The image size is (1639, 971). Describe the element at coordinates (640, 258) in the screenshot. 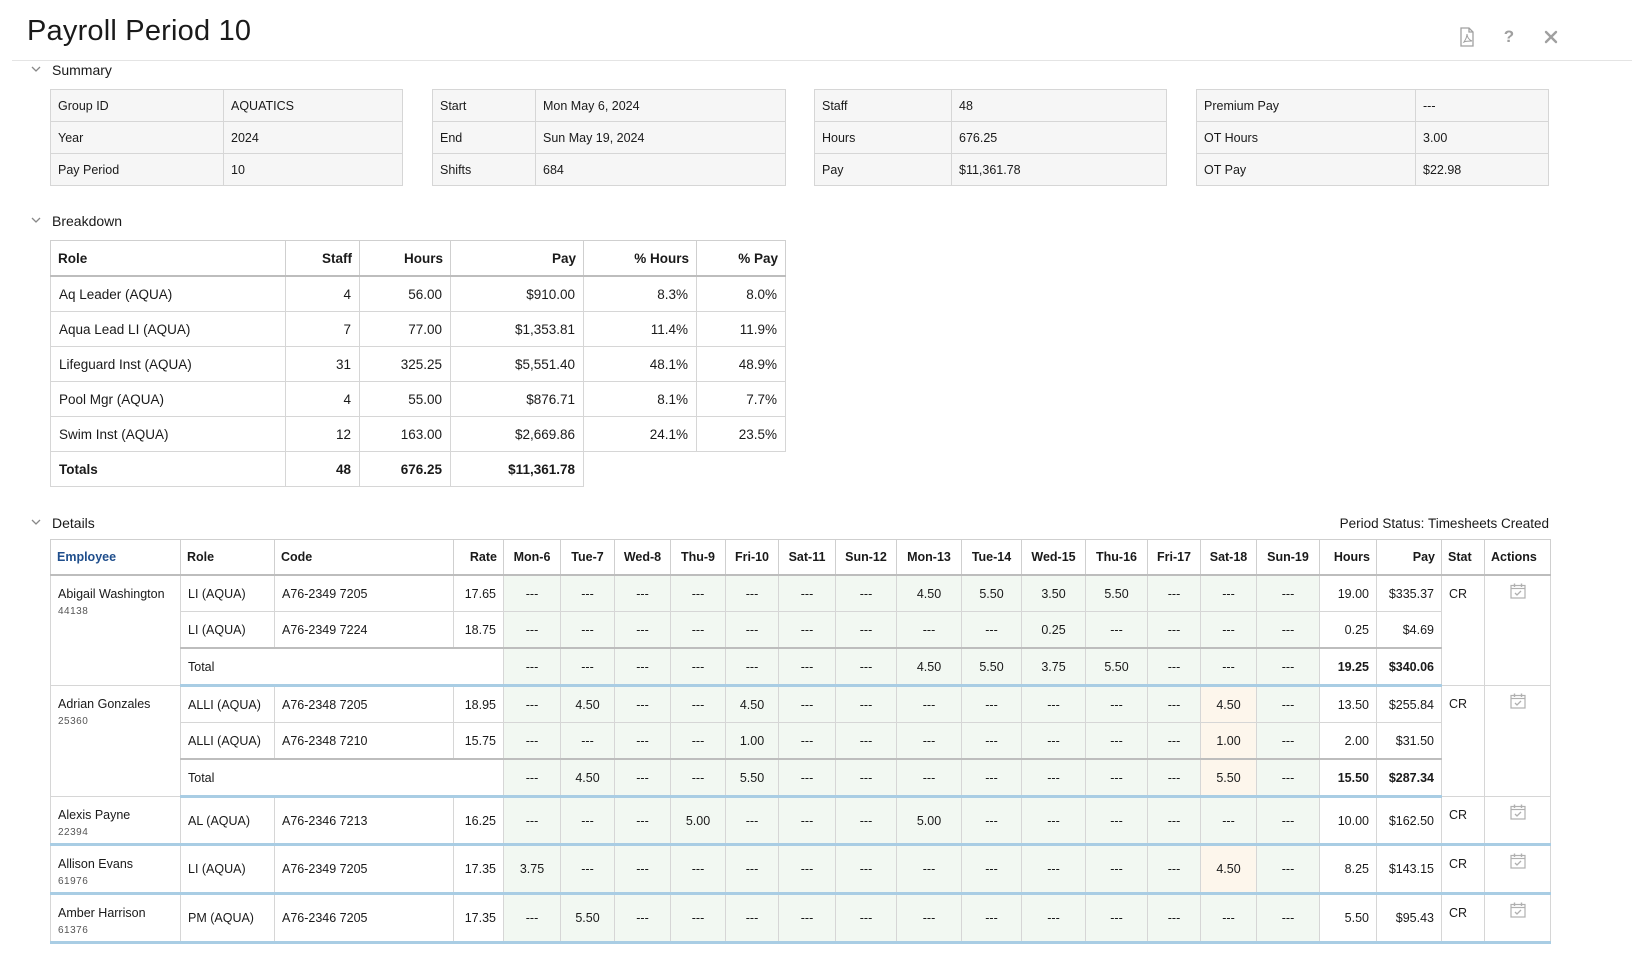

I see `column-header: % Hours` at that location.